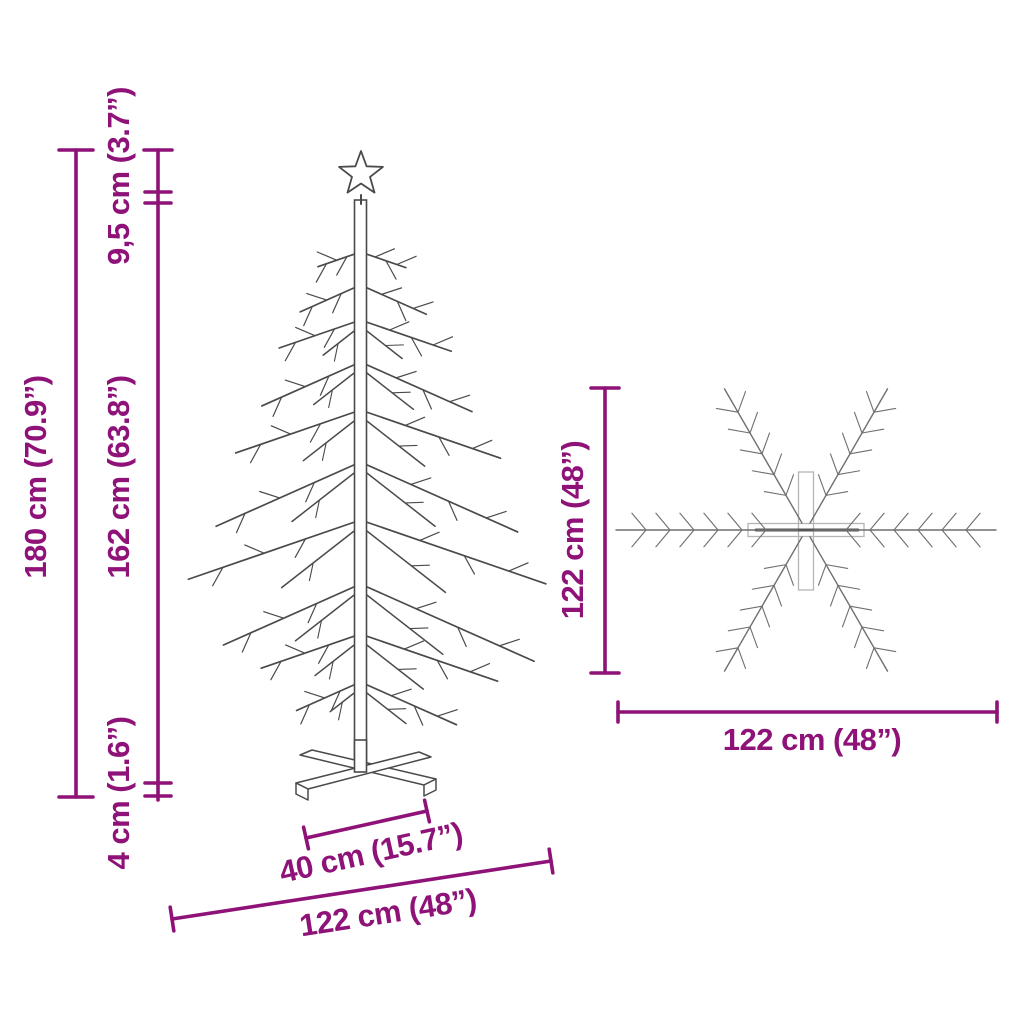 The image size is (1024, 1024). What do you see at coordinates (572, 530) in the screenshot?
I see `dim-label-top-view-height: 122 cm (48”)` at bounding box center [572, 530].